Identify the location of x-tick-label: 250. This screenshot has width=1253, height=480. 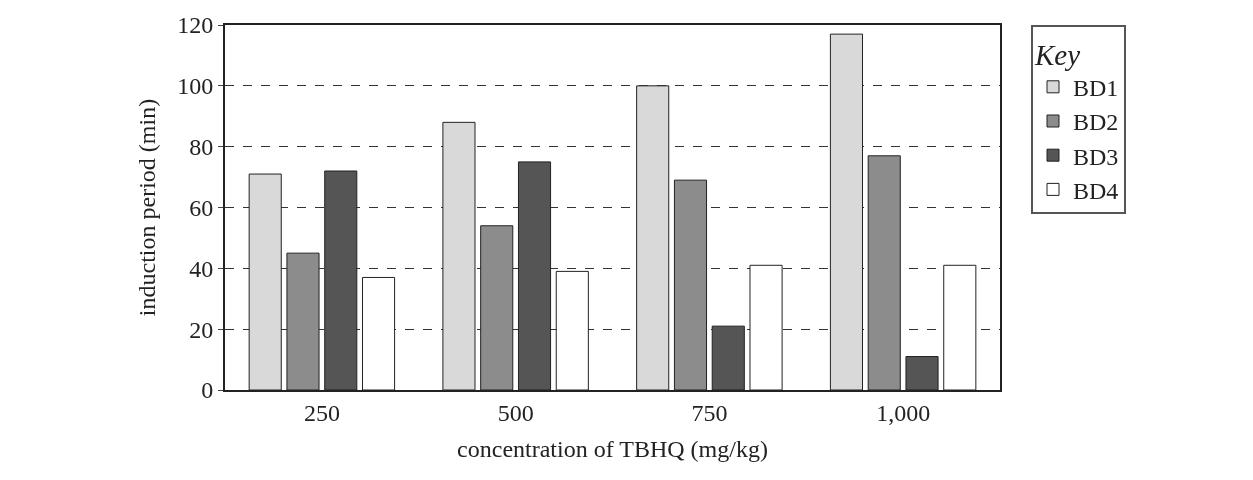
(321, 412).